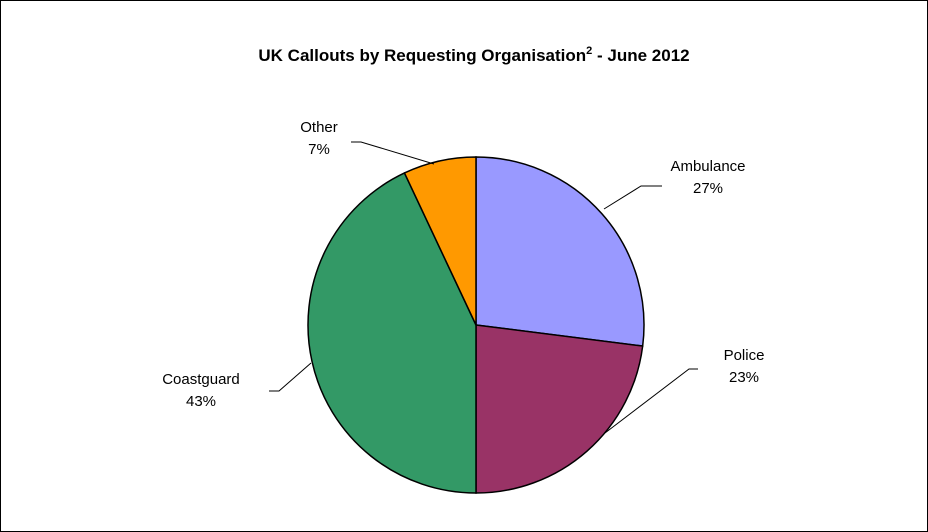 The width and height of the screenshot is (928, 532). I want to click on slice-value-other: 7%, so click(319, 149).